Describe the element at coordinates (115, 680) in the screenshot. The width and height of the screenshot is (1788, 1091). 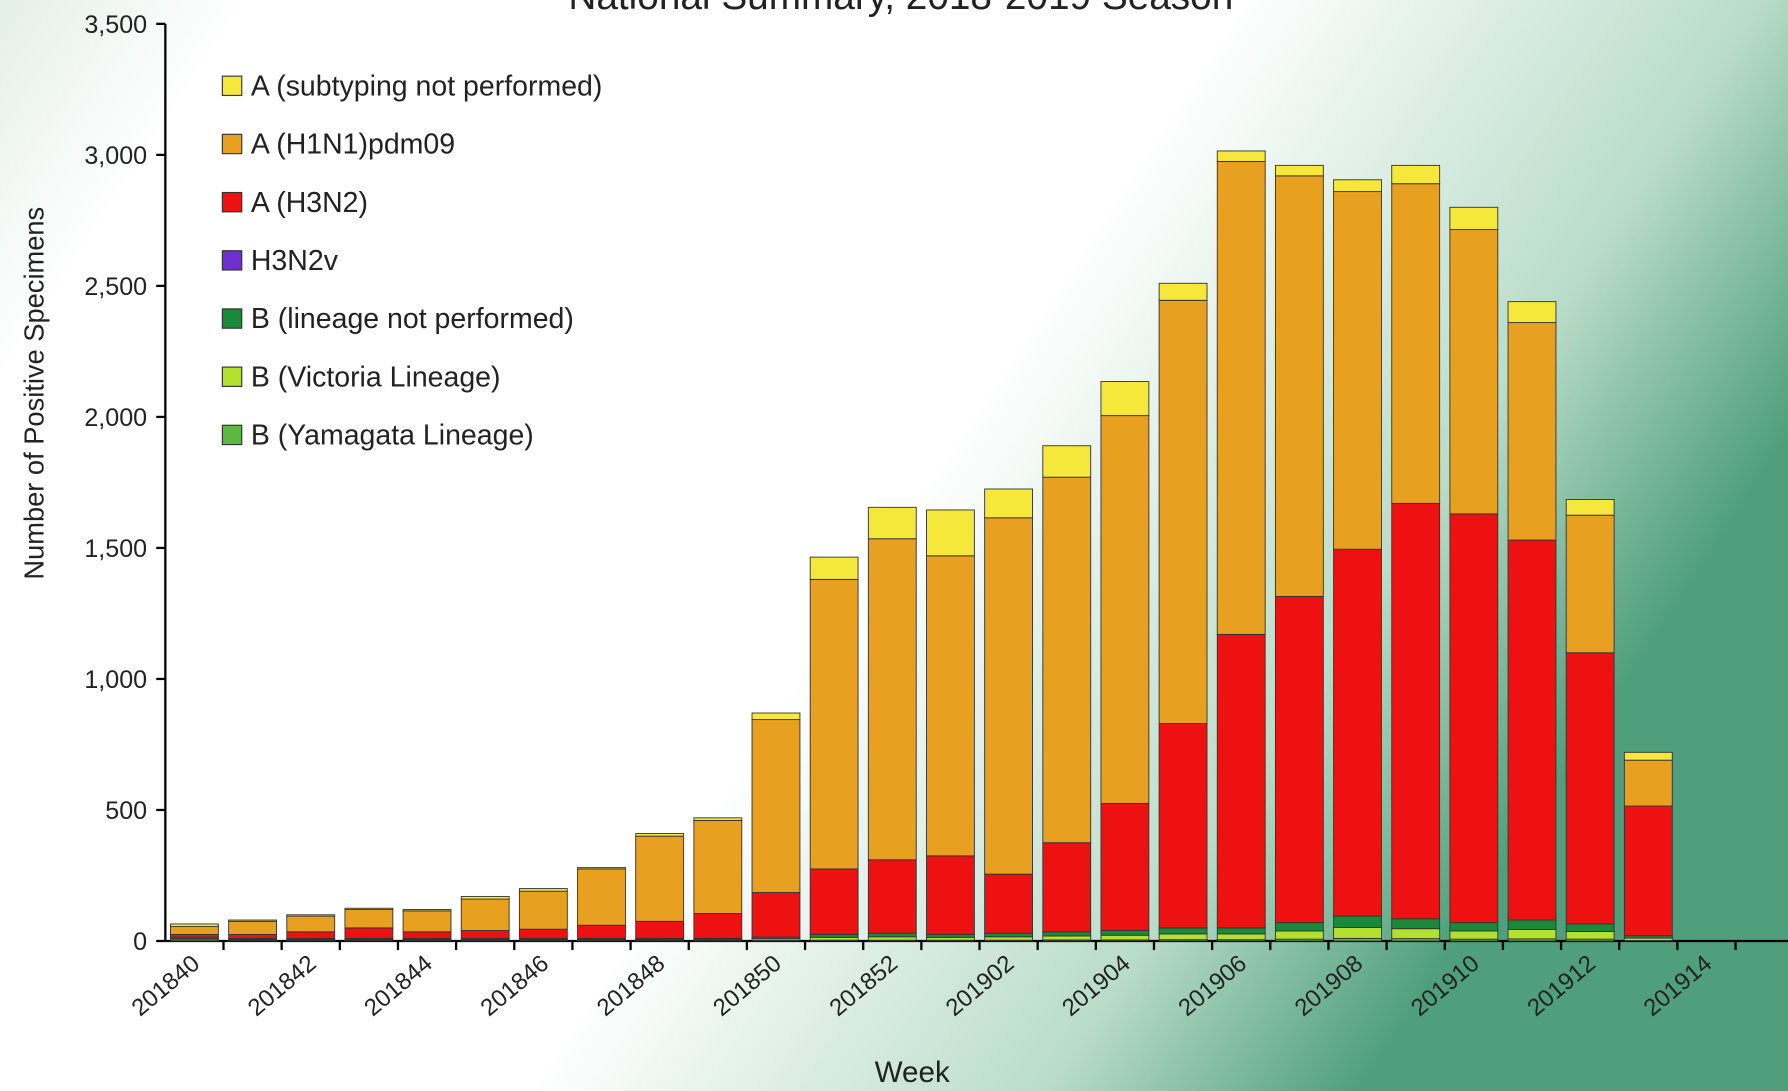
I see `y-tick-label: 1,000` at that location.